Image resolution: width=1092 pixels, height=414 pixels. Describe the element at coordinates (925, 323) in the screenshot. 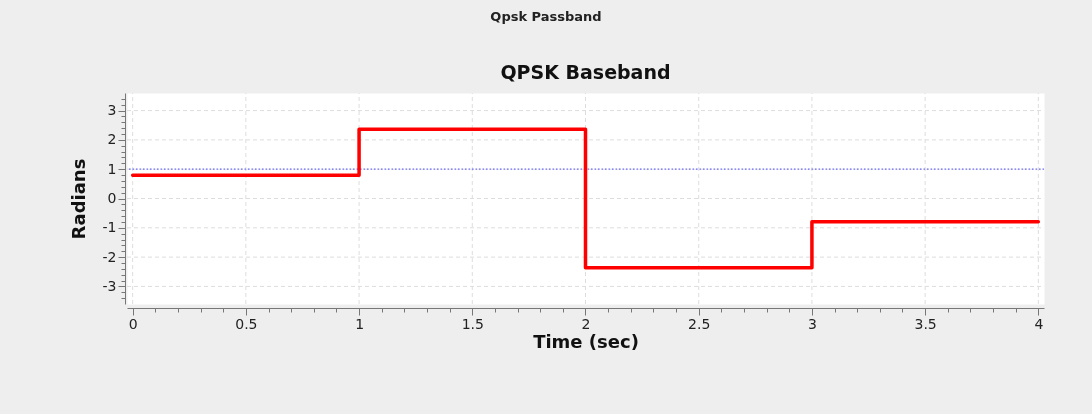

I see `x-tick-label: 3.5` at that location.